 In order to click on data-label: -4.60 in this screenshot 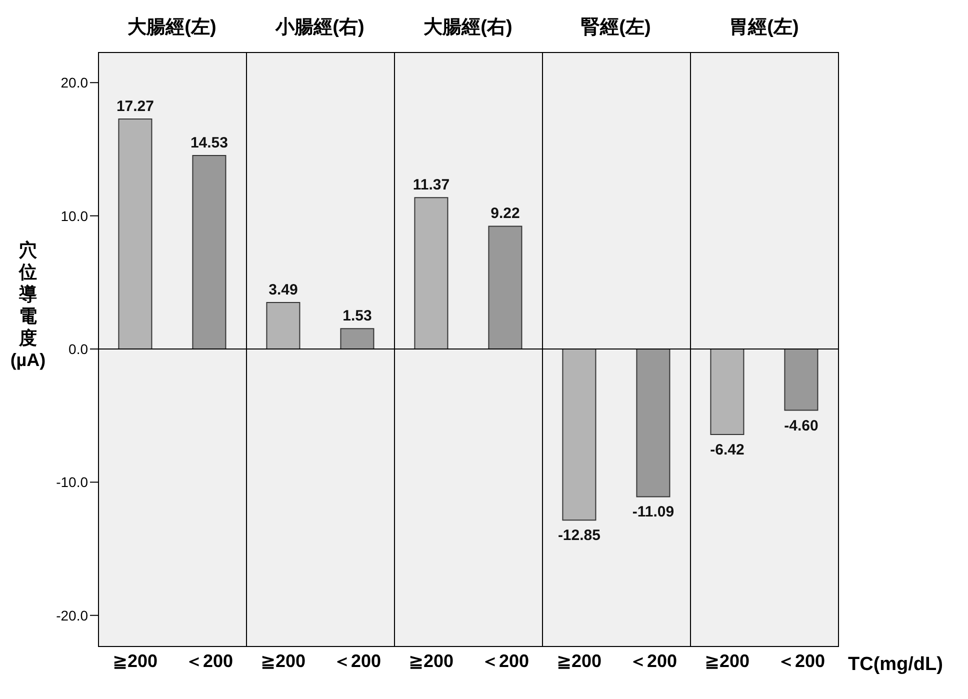, I will do `click(801, 425)`.